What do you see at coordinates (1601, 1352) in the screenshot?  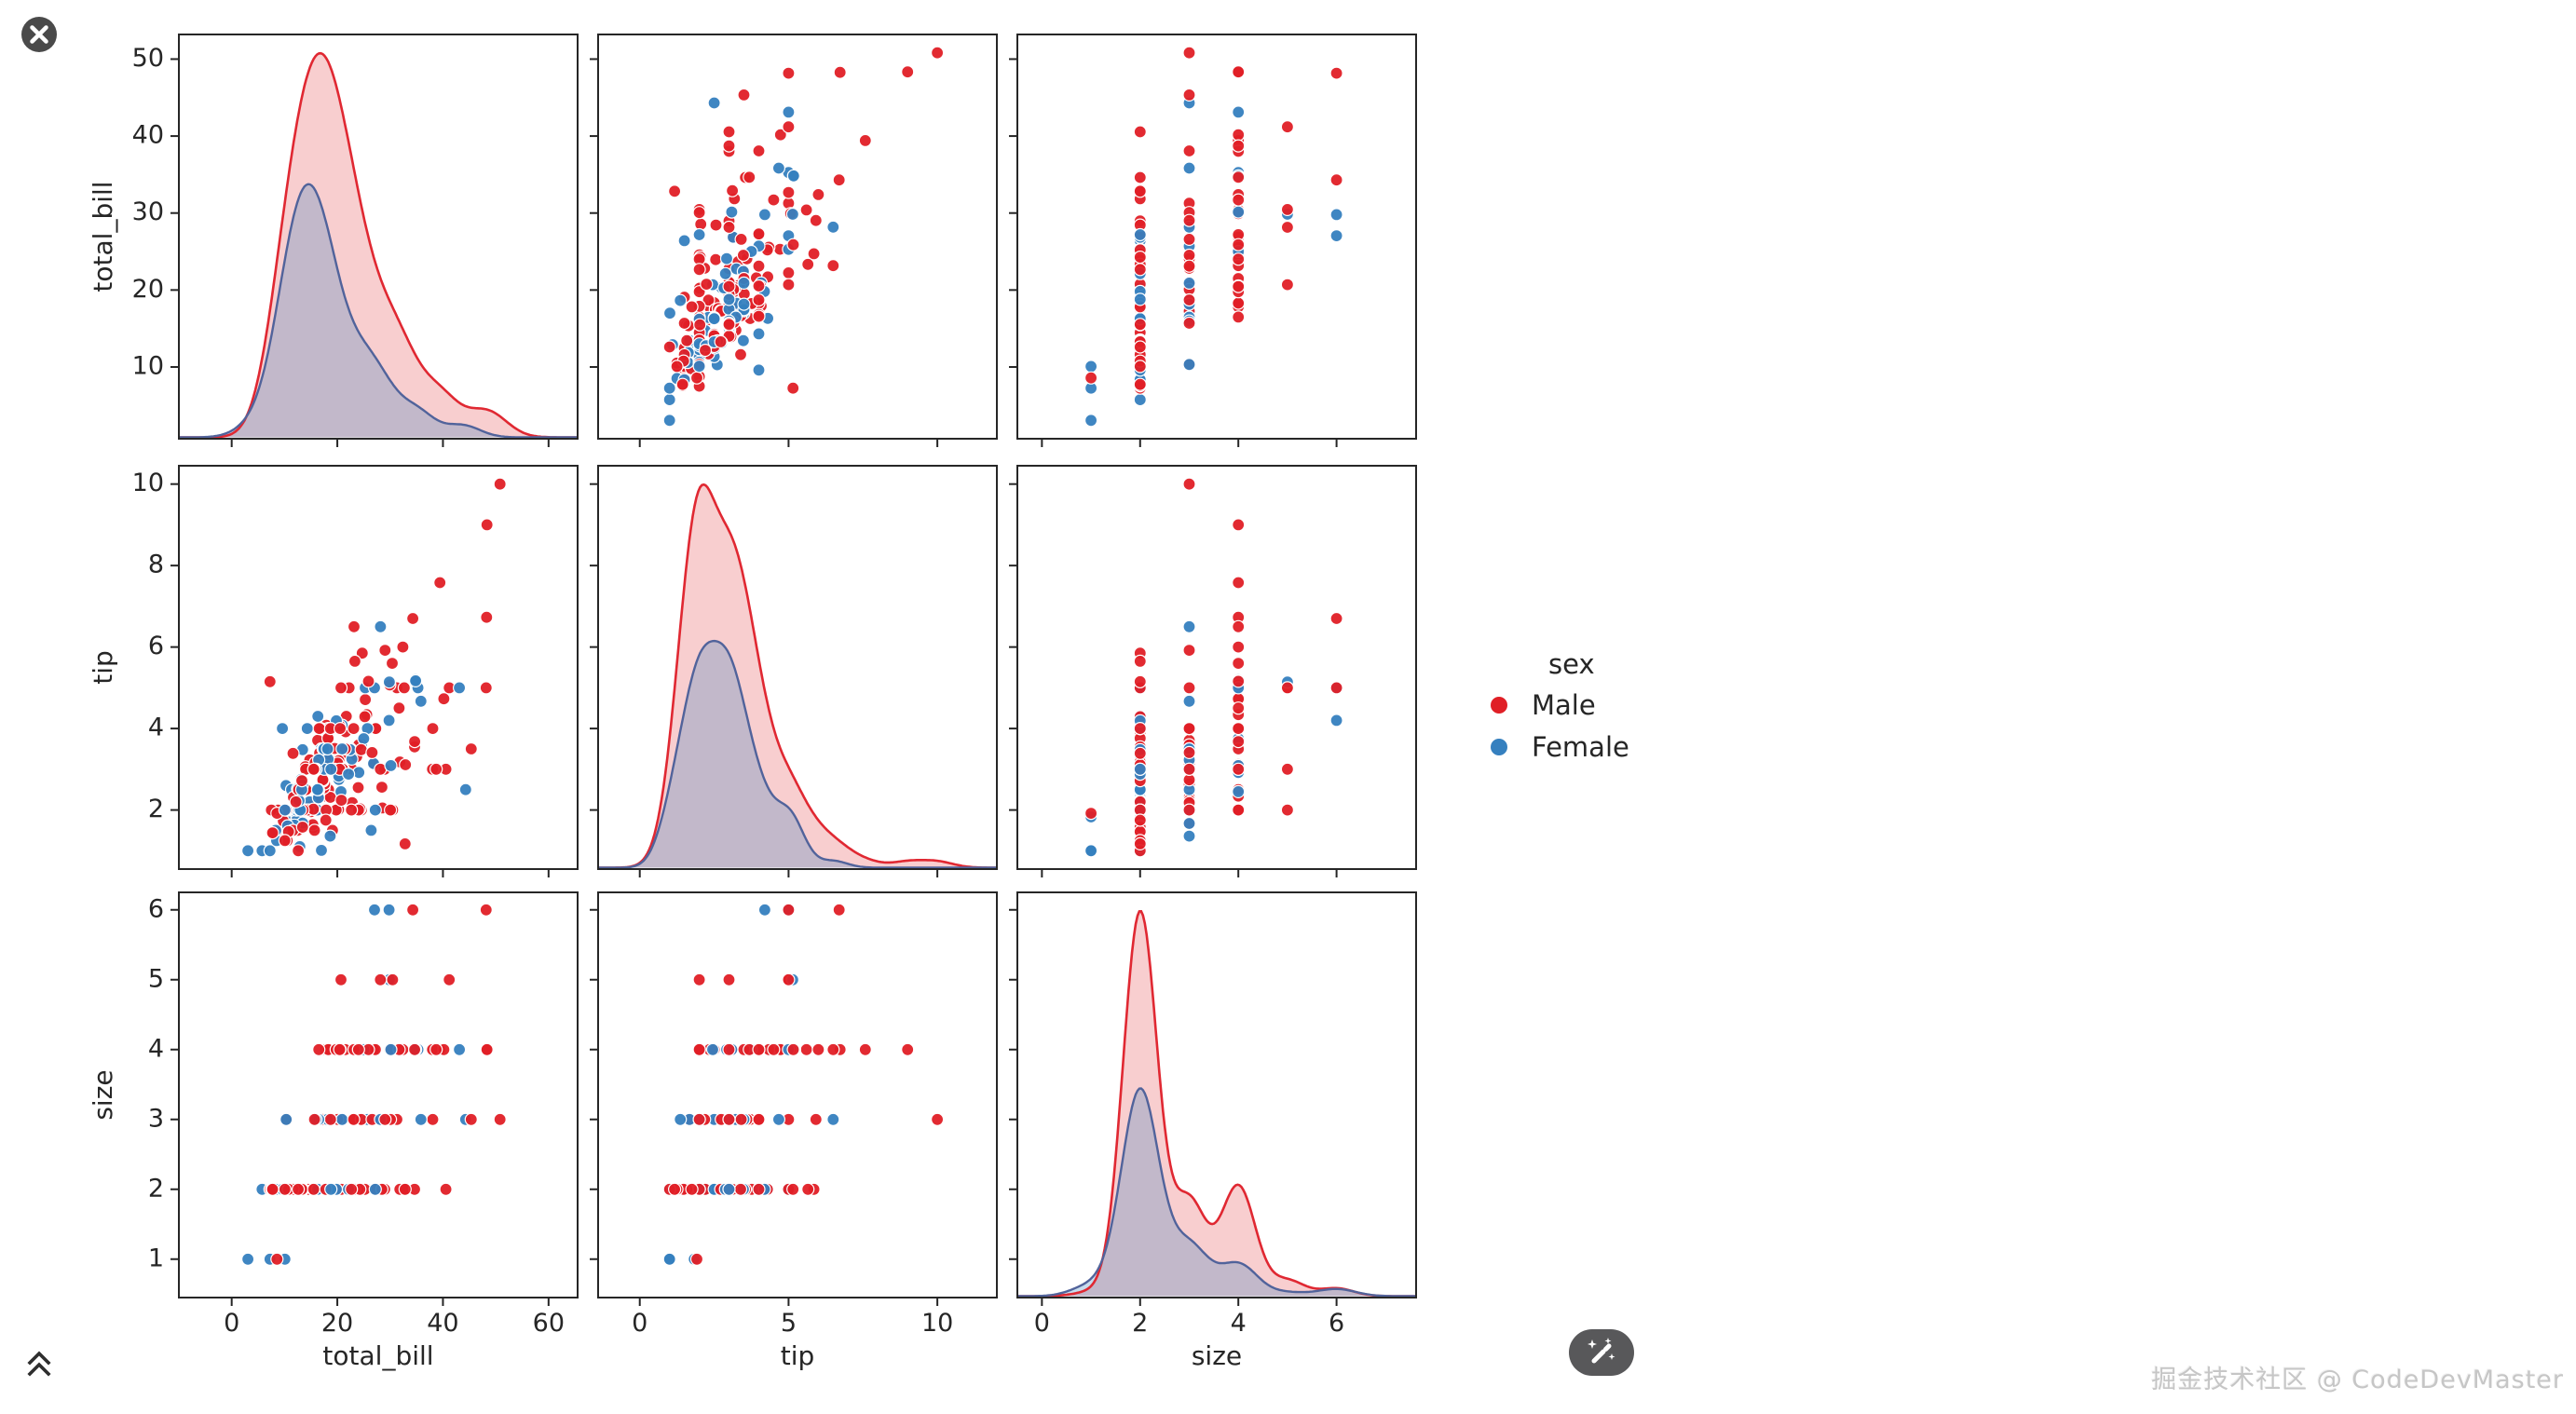 I see `magic-wand-button` at bounding box center [1601, 1352].